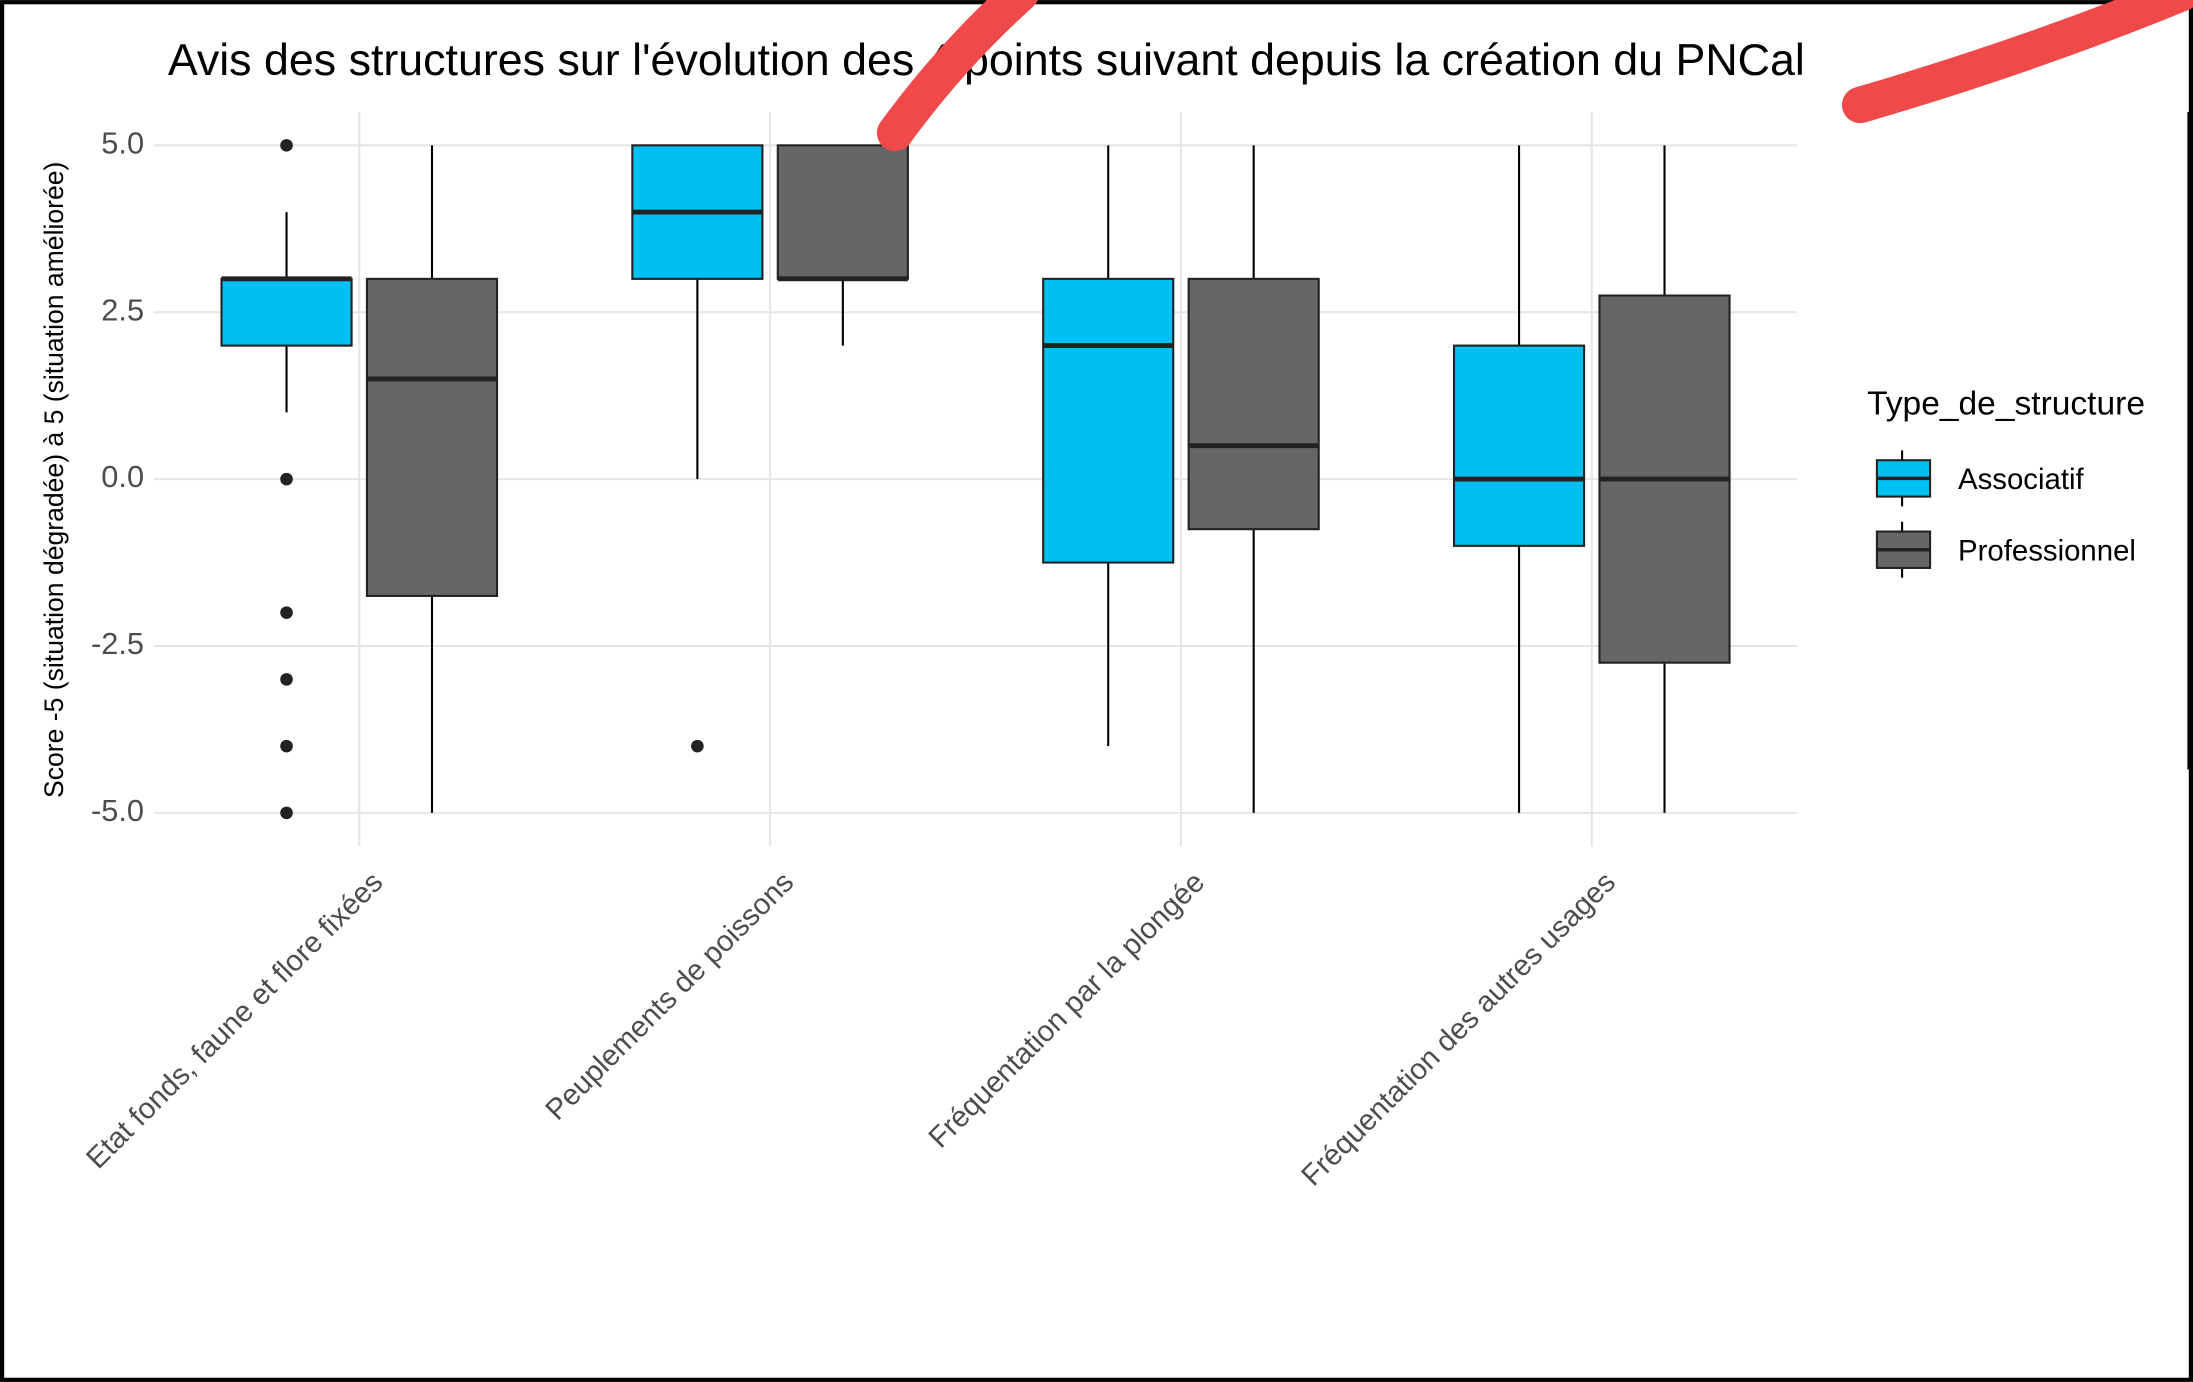 The image size is (2193, 1382). I want to click on legend-title: Type_de_structure, so click(2006, 404).